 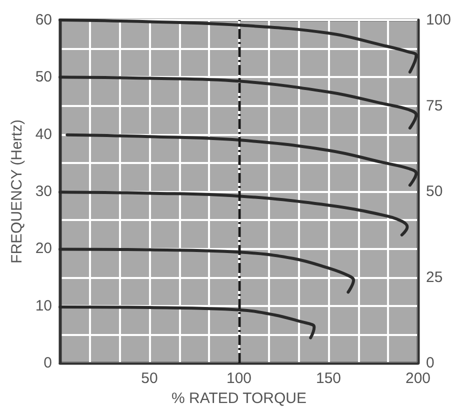 I want to click on x-tick-label: 200, so click(x=418, y=378).